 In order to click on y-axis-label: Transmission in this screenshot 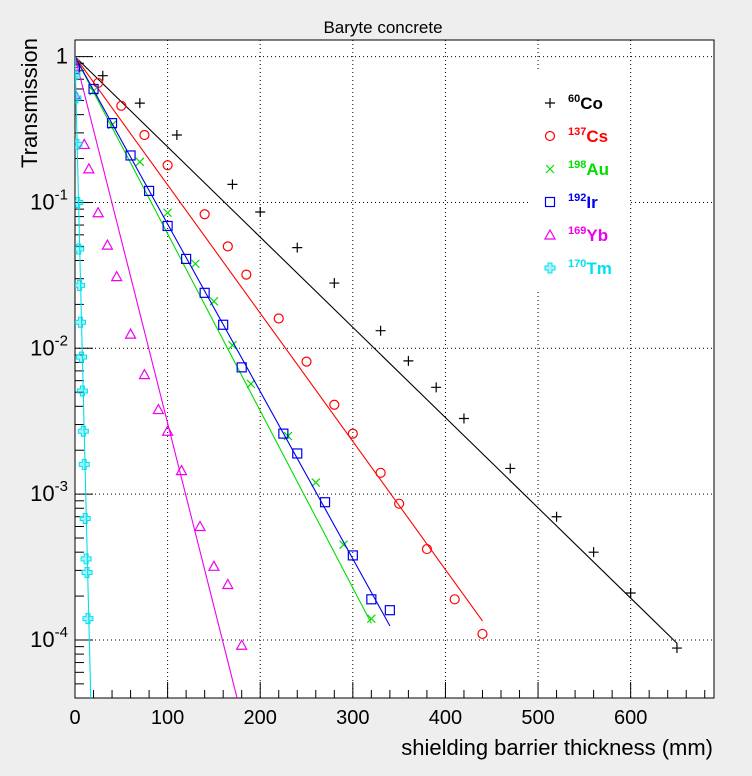, I will do `click(29, 103)`.